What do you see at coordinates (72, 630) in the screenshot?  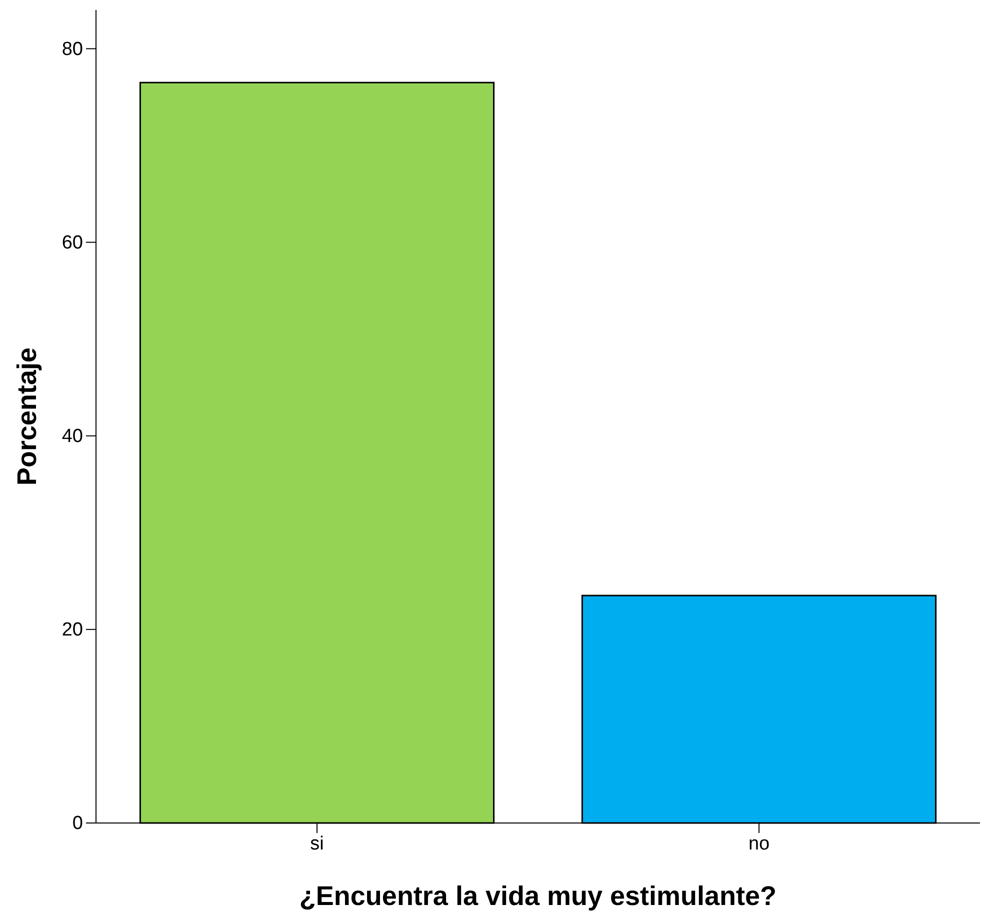 I see `y-tick-label: 20` at bounding box center [72, 630].